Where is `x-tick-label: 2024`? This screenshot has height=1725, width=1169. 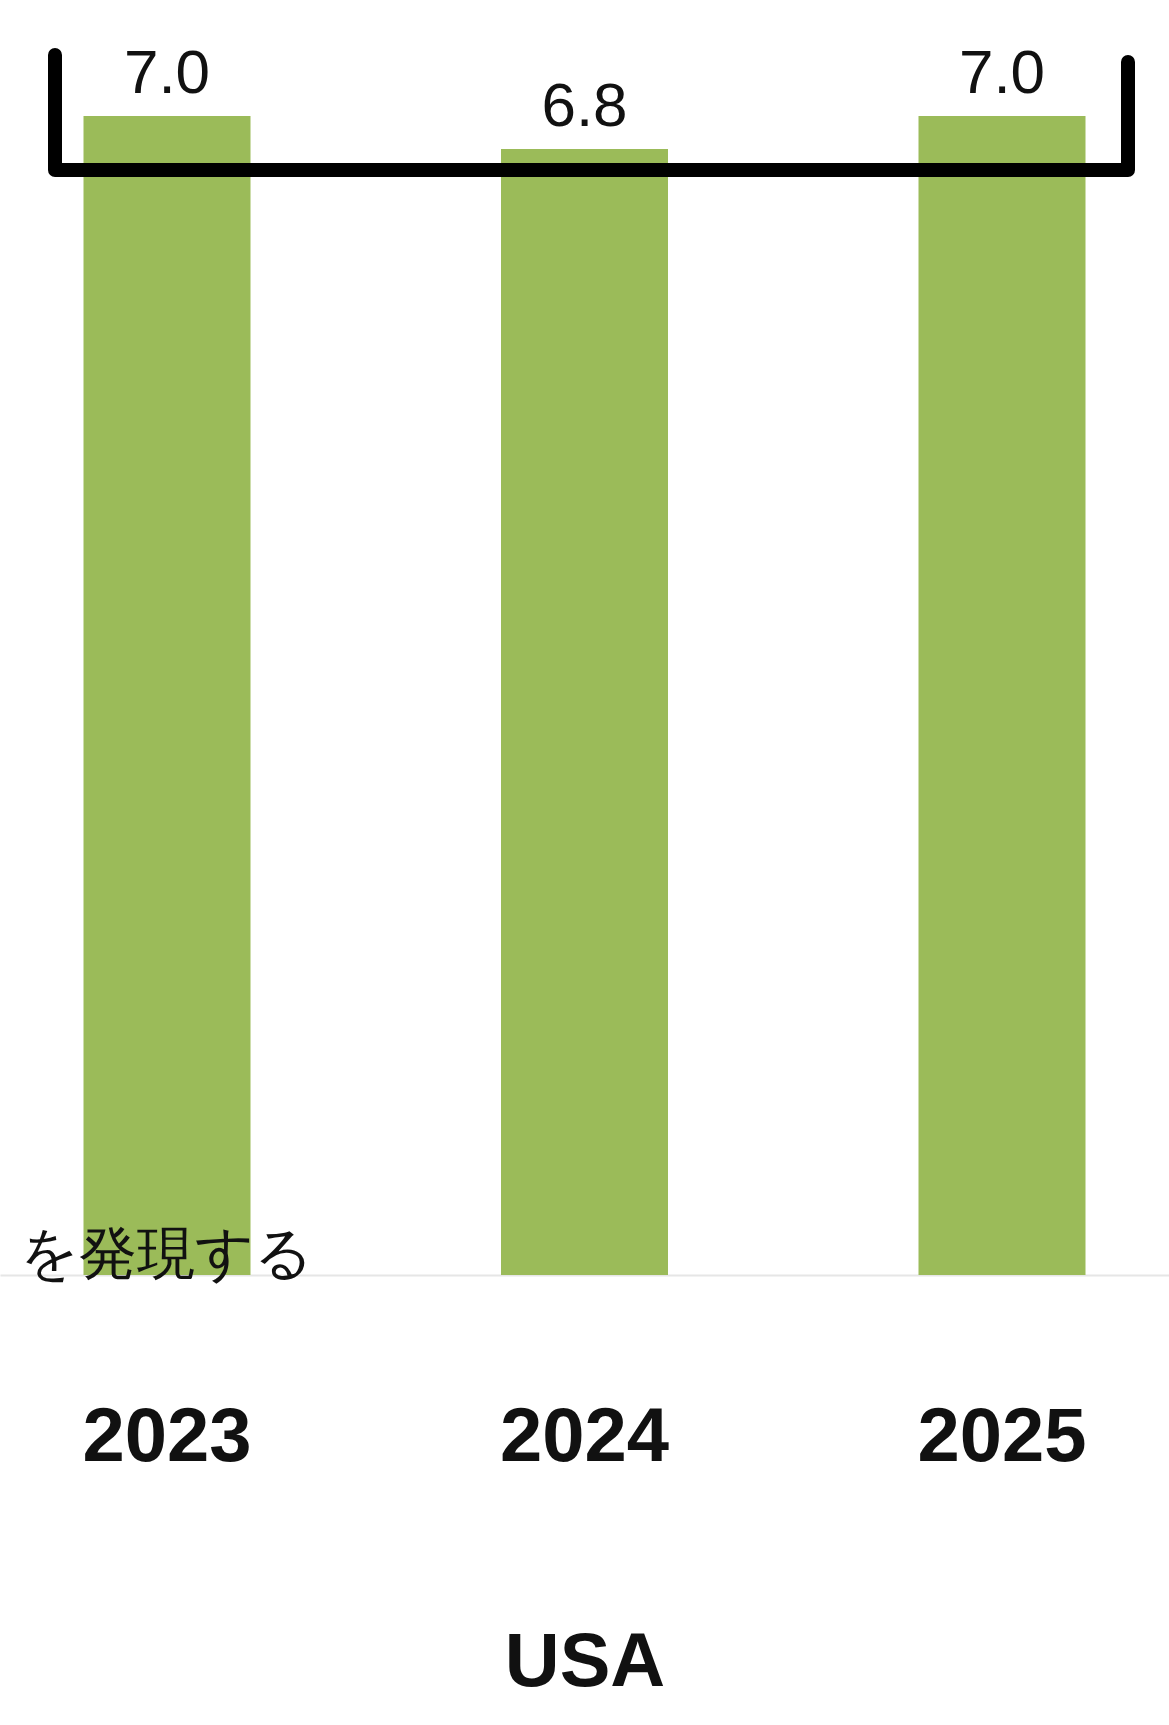 x-tick-label: 2024 is located at coordinates (584, 1434).